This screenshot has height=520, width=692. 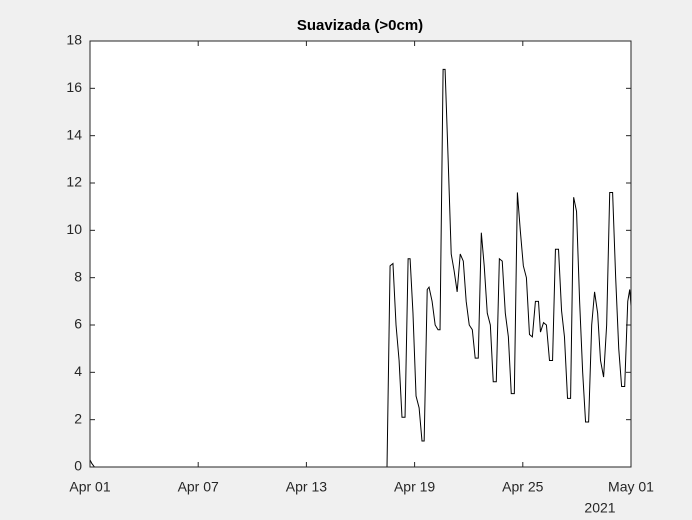 What do you see at coordinates (74, 40) in the screenshot?
I see `y-tick-label: 18` at bounding box center [74, 40].